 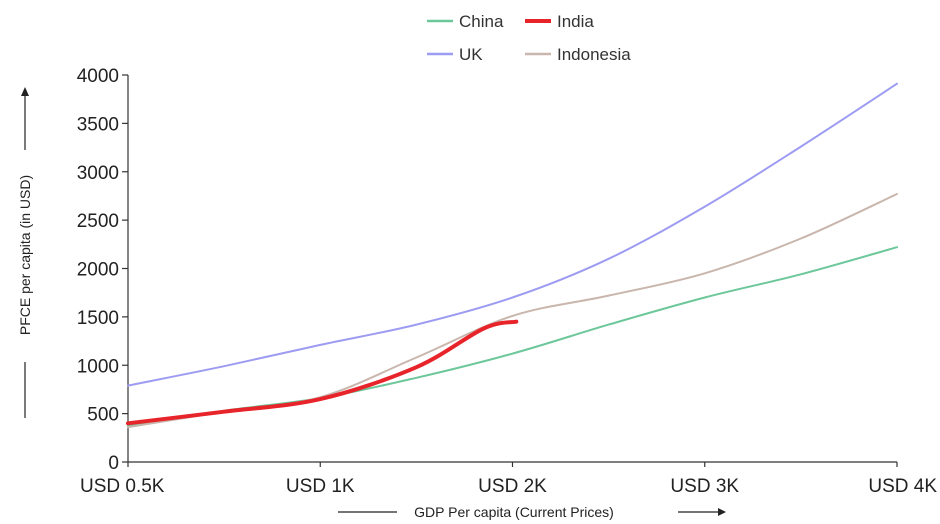 I want to click on y-axis-arrow-icon, so click(x=25, y=91).